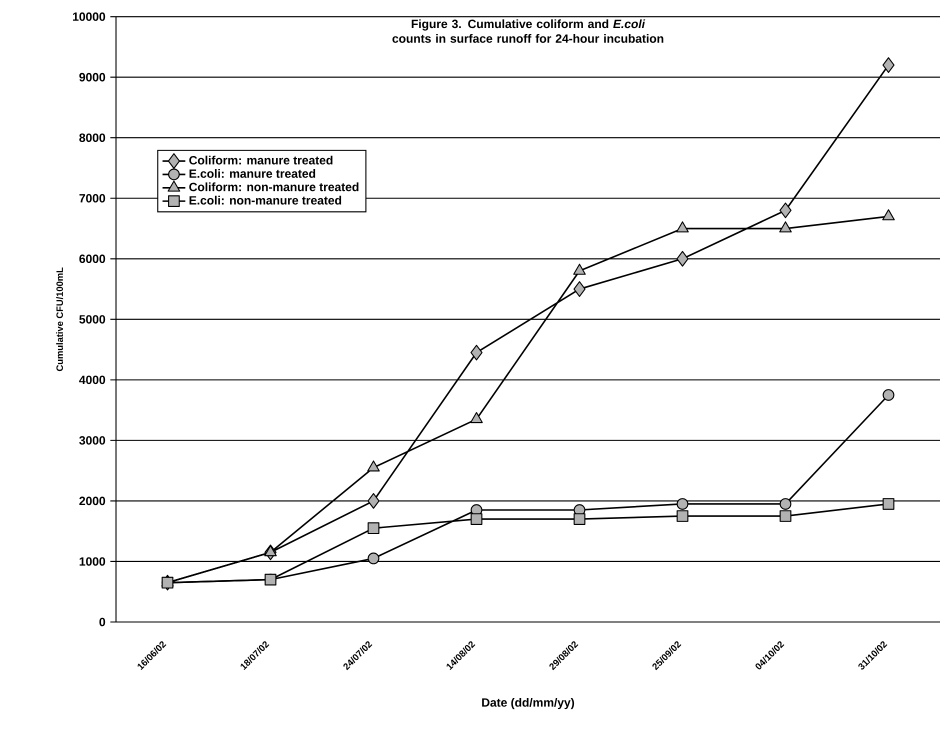 The height and width of the screenshot is (738, 945). What do you see at coordinates (528, 31) in the screenshot?
I see `text: Figure 3. Cumulative coliform and E.coli counts in surface runoff for 24-hour incubation` at bounding box center [528, 31].